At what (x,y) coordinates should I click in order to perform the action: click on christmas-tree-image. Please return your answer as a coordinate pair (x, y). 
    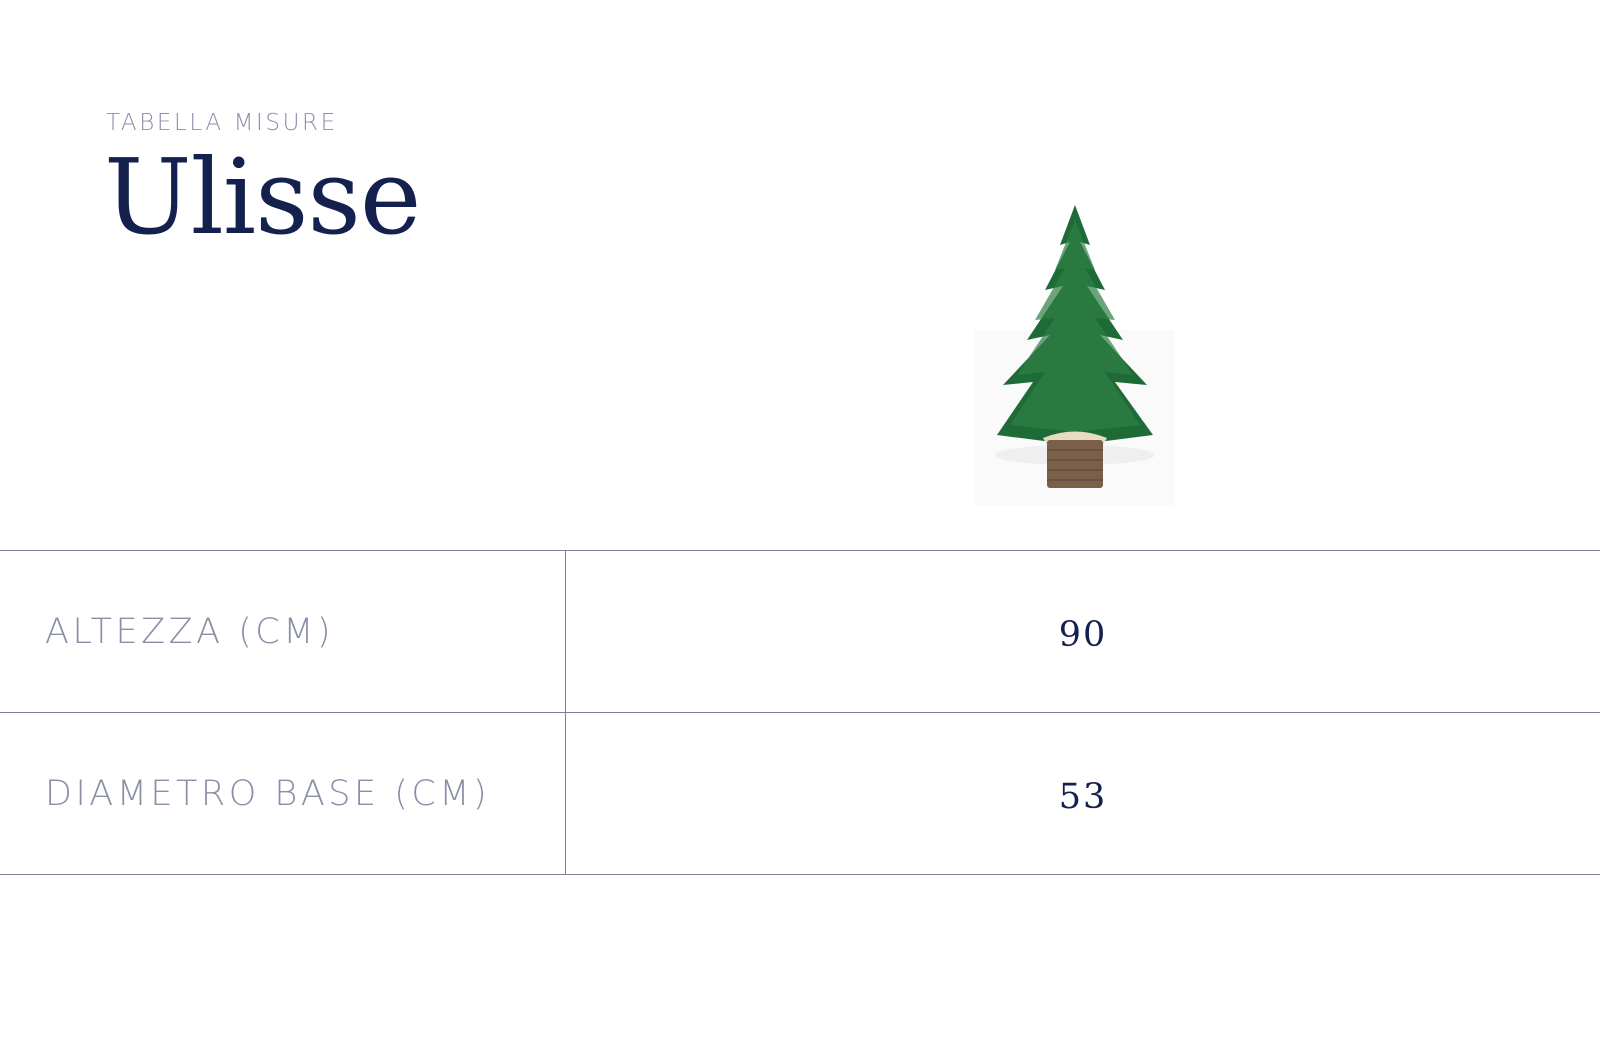
    Looking at the image, I should click on (1075, 355).